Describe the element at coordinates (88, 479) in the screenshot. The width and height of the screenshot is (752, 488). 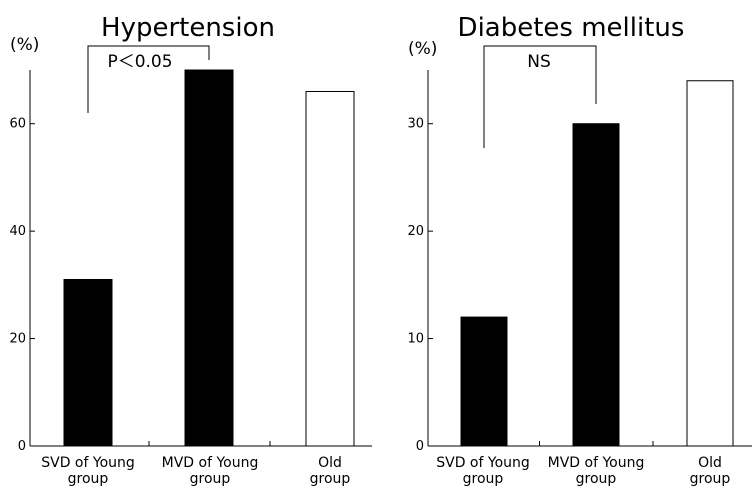
I see `hypertension-category-label-1: group` at that location.